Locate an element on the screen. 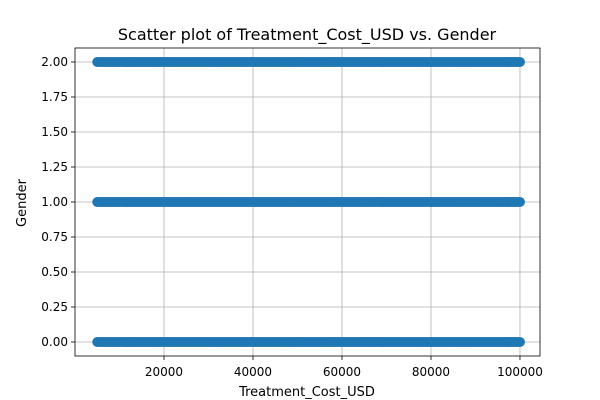  x-tick-label: 100000 is located at coordinates (520, 372).